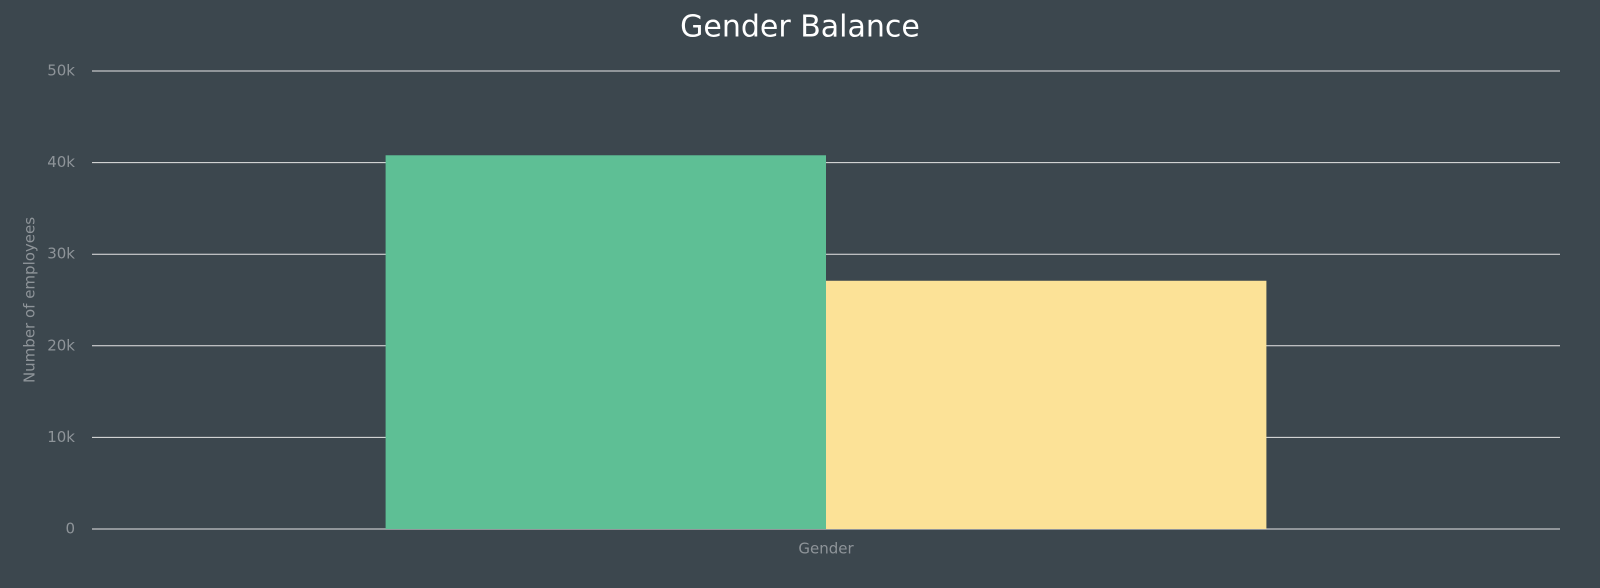 The image size is (1600, 588). Describe the element at coordinates (70, 529) in the screenshot. I see `y-tick-label: 0` at that location.